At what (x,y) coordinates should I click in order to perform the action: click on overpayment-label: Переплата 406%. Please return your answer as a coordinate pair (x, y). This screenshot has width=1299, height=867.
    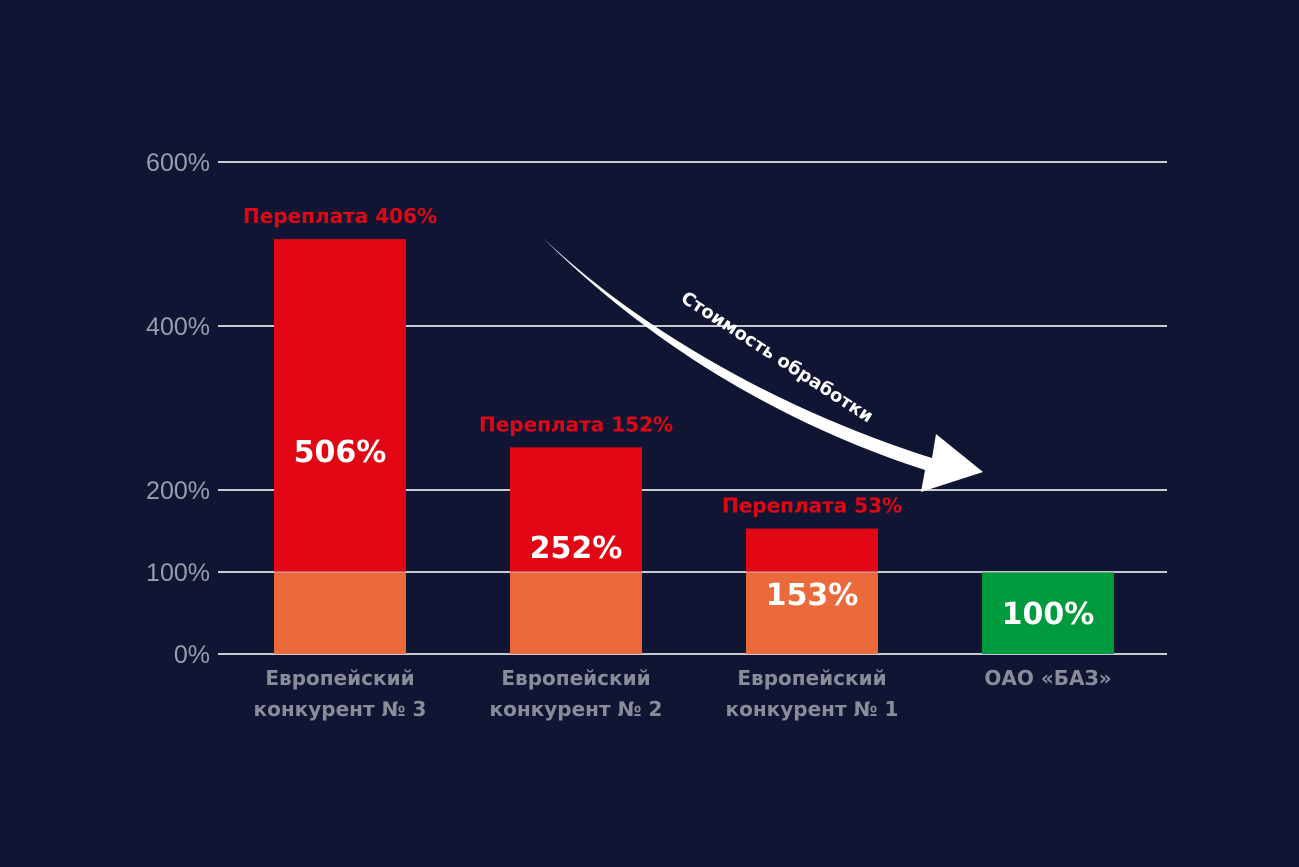
    Looking at the image, I should click on (340, 216).